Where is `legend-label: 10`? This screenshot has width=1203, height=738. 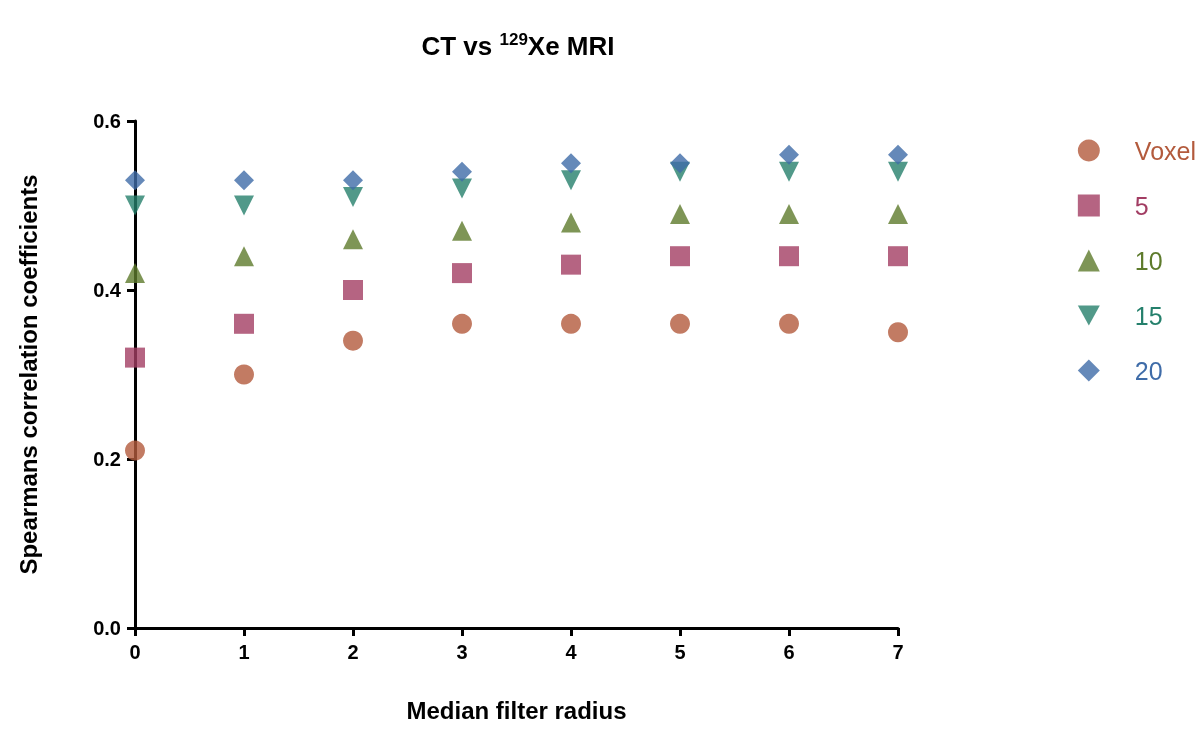 legend-label: 10 is located at coordinates (1148, 260).